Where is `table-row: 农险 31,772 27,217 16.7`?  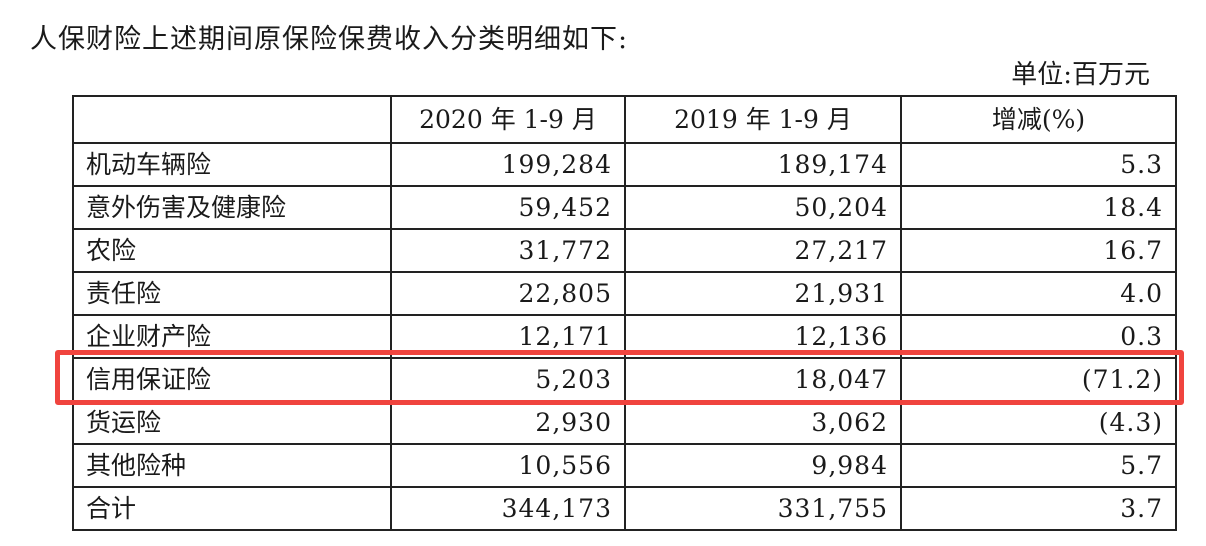 table-row: 农险 31,772 27,217 16.7 is located at coordinates (624, 250).